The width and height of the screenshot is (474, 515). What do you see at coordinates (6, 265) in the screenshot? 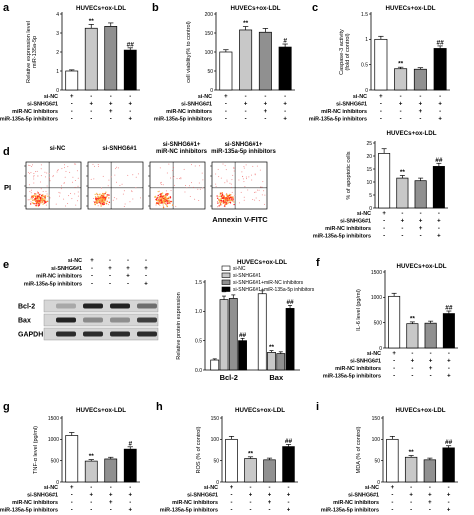
I see `panel-letter: e` at bounding box center [6, 265].